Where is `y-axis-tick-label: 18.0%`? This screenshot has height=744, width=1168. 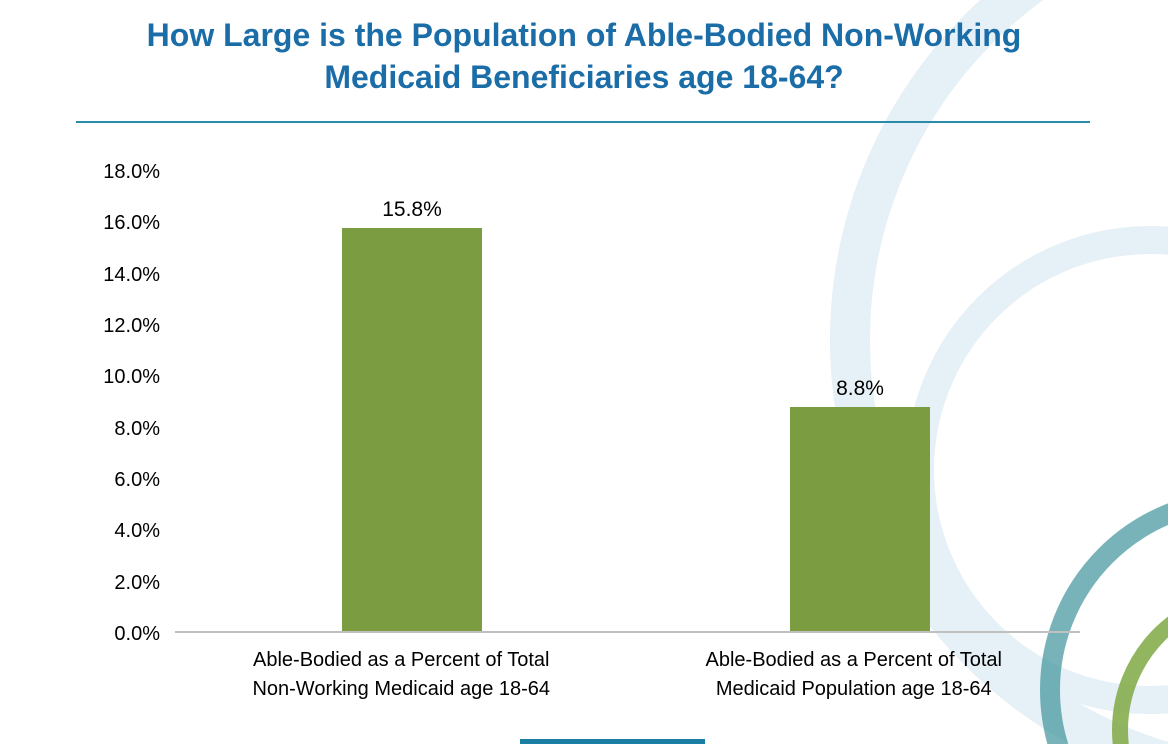 y-axis-tick-label: 18.0% is located at coordinates (131, 172).